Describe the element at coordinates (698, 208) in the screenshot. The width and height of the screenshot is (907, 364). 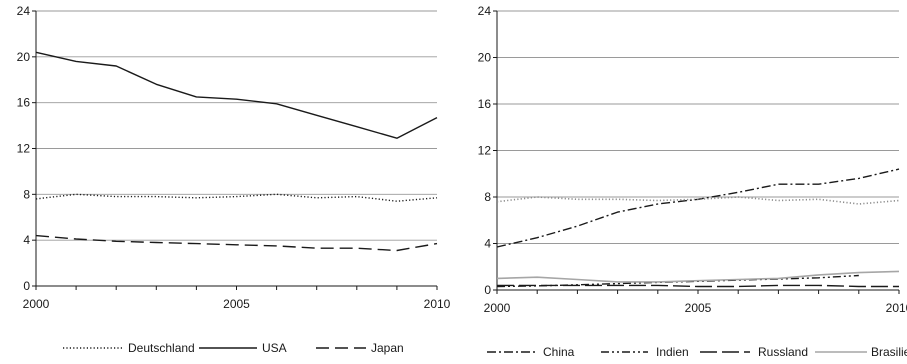
I see `series-line-china` at that location.